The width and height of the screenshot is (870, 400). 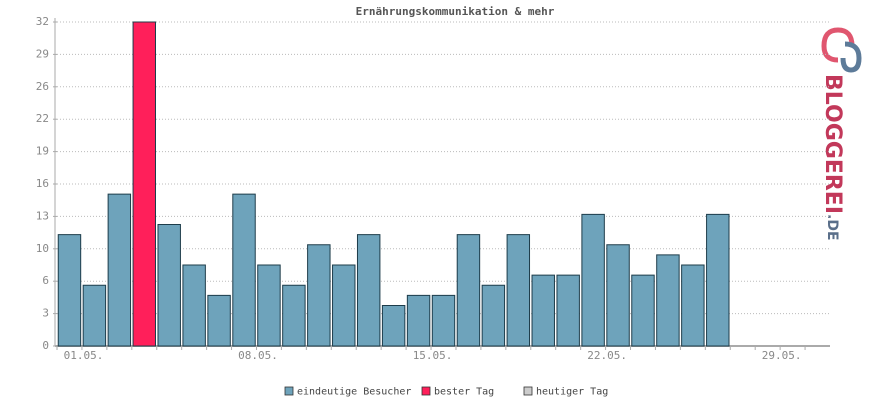 What do you see at coordinates (42, 248) in the screenshot?
I see `y-tick-label: 10` at bounding box center [42, 248].